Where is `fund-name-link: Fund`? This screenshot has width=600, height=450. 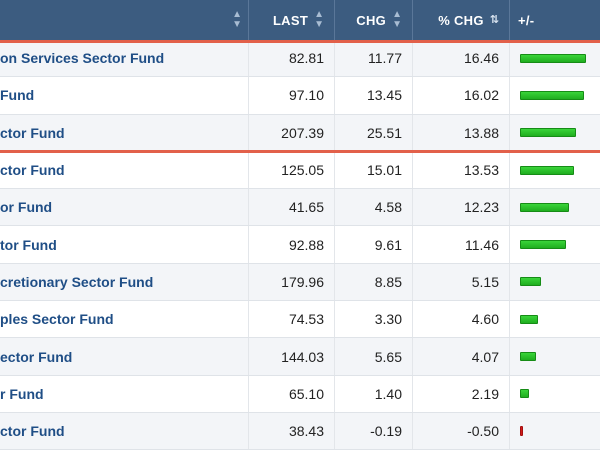 fund-name-link: Fund is located at coordinates (124, 95).